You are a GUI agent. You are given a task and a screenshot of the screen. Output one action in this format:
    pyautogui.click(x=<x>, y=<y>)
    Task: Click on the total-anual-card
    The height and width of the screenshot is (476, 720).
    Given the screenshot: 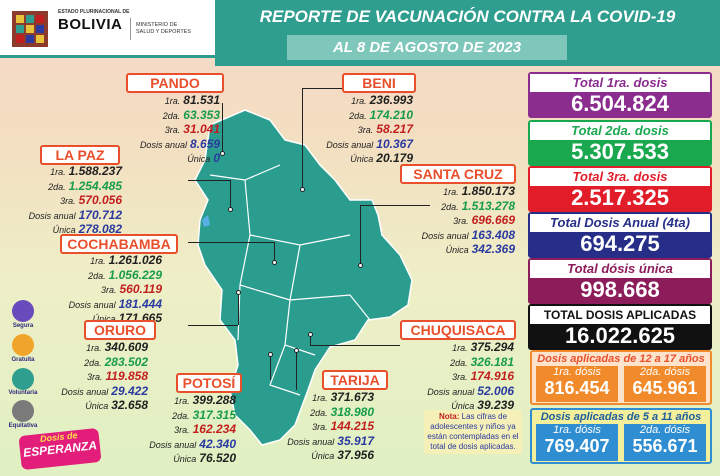 What is the action you would take?
    pyautogui.click(x=620, y=235)
    